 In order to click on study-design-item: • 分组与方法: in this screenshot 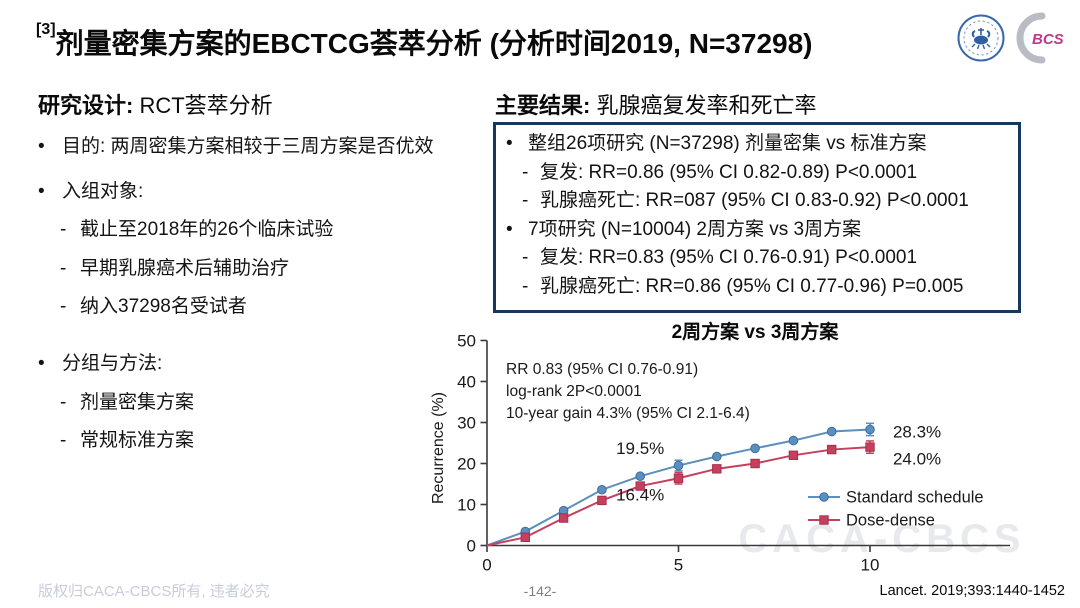, I will do `click(240, 364)`.